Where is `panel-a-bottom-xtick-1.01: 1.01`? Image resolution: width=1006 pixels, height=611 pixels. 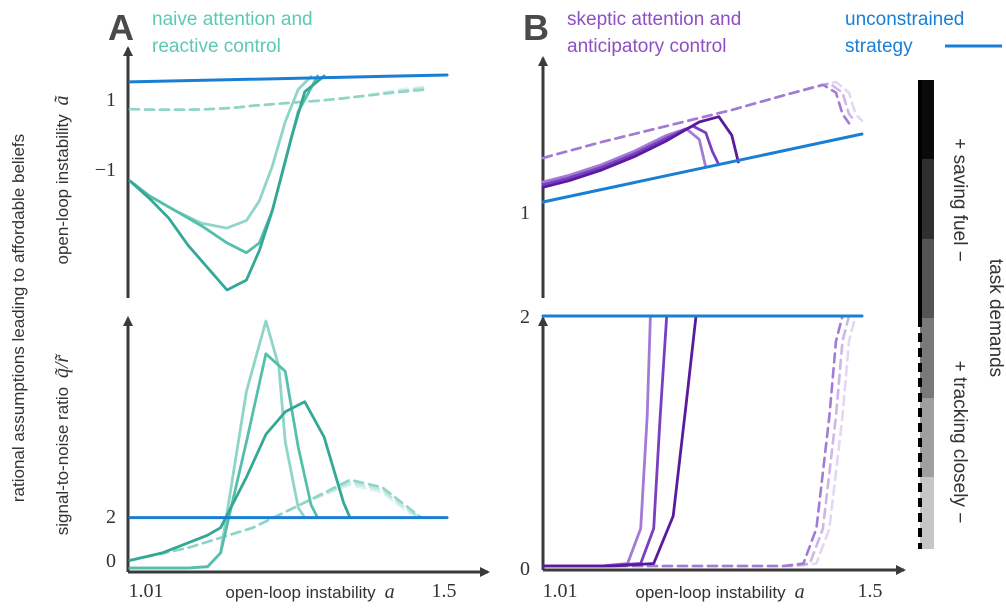 panel-a-bottom-xtick-1.01: 1.01 is located at coordinates (146, 591).